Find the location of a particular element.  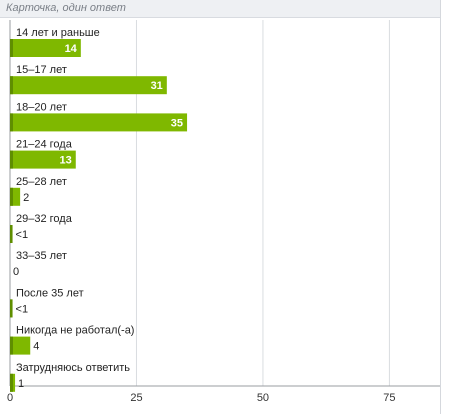

chart-subtitle: Карточка, один ответ is located at coordinates (66, 8).